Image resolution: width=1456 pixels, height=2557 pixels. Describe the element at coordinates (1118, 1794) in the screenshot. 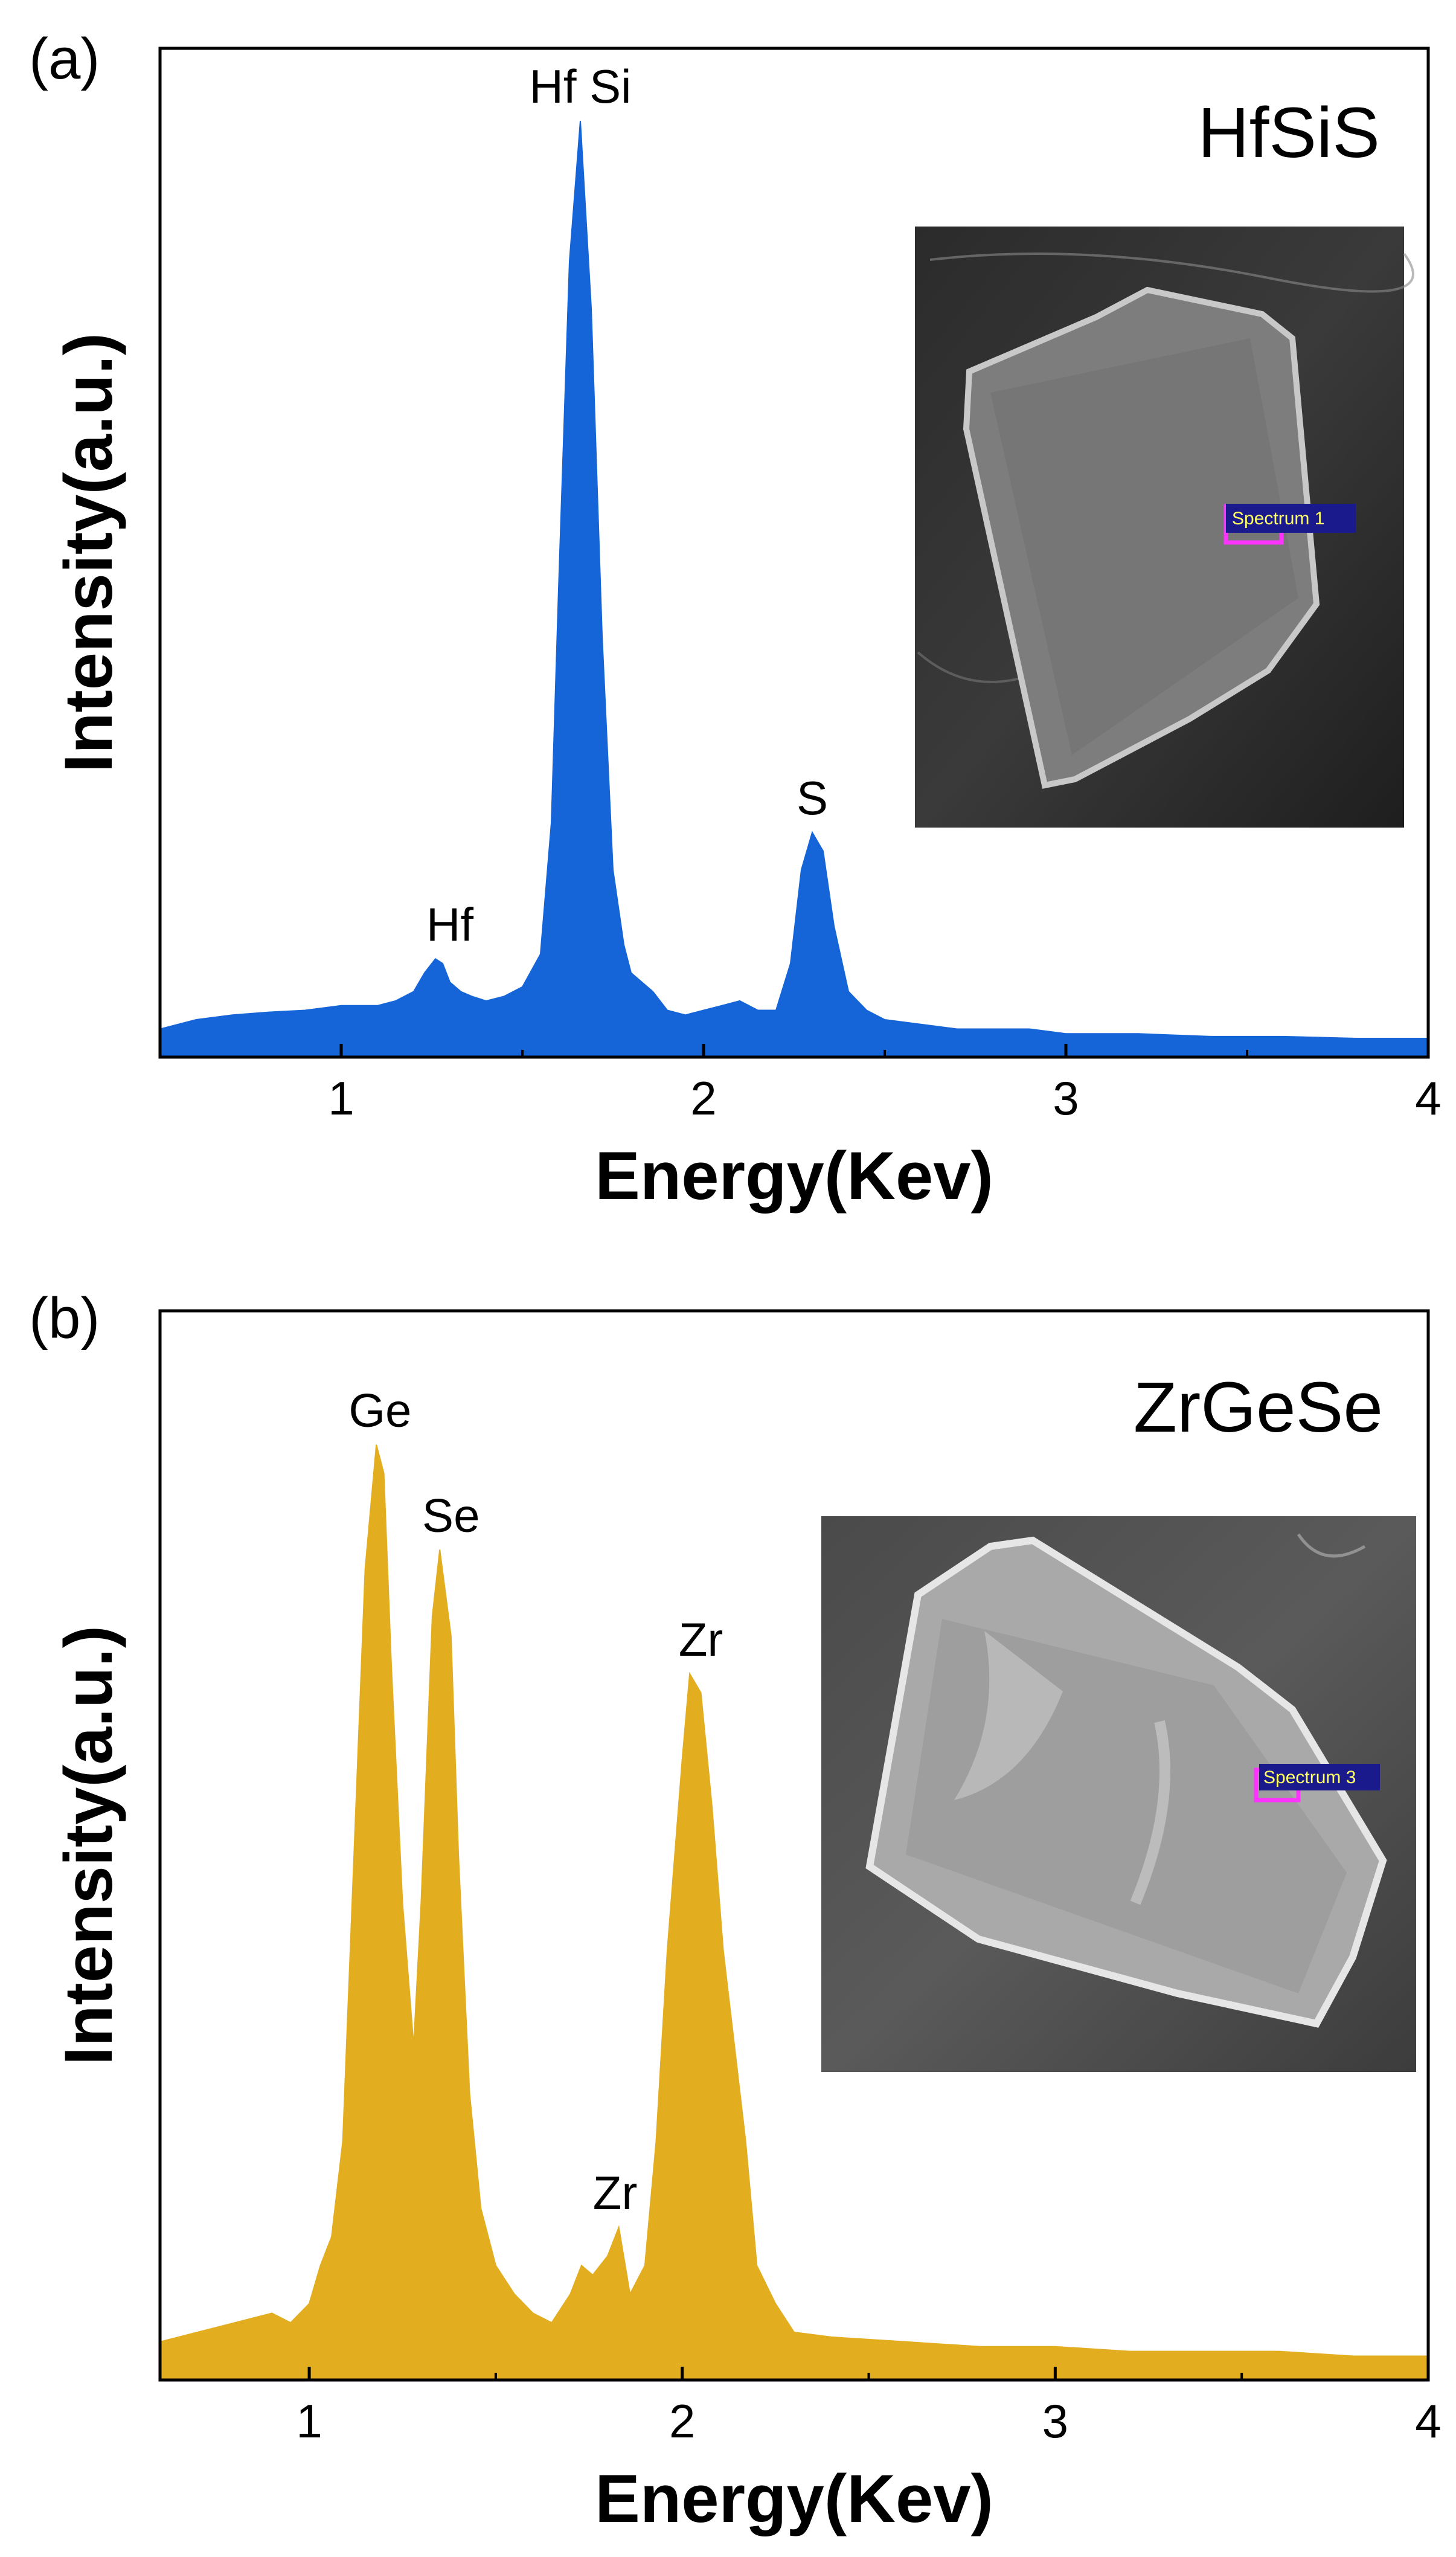

I see `sem-inset-b: Spectrum 3` at that location.